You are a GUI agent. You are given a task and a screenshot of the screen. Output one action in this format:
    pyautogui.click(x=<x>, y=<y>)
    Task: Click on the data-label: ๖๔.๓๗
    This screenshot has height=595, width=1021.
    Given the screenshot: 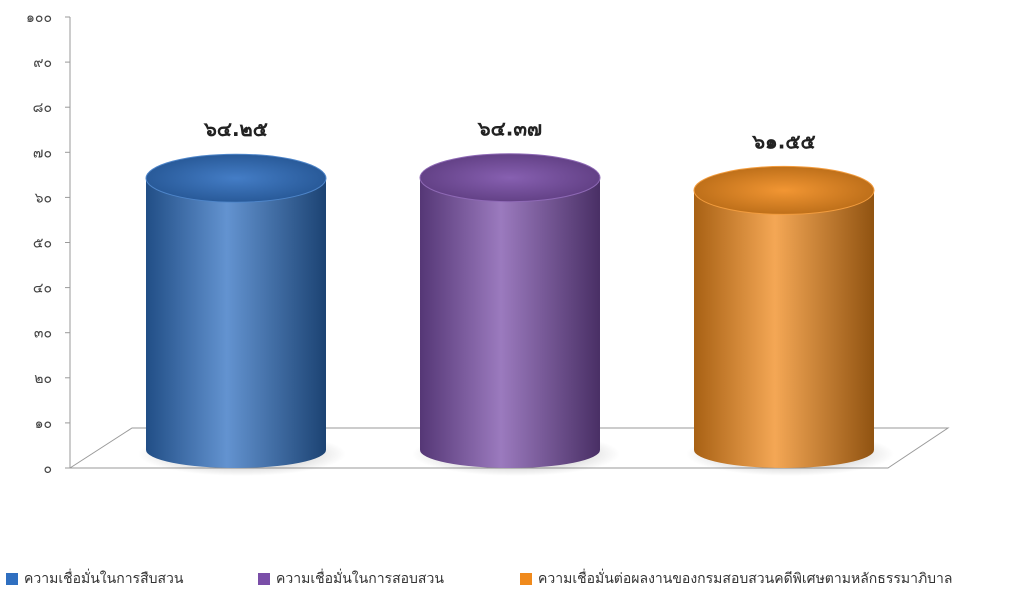 What is the action you would take?
    pyautogui.click(x=509, y=129)
    